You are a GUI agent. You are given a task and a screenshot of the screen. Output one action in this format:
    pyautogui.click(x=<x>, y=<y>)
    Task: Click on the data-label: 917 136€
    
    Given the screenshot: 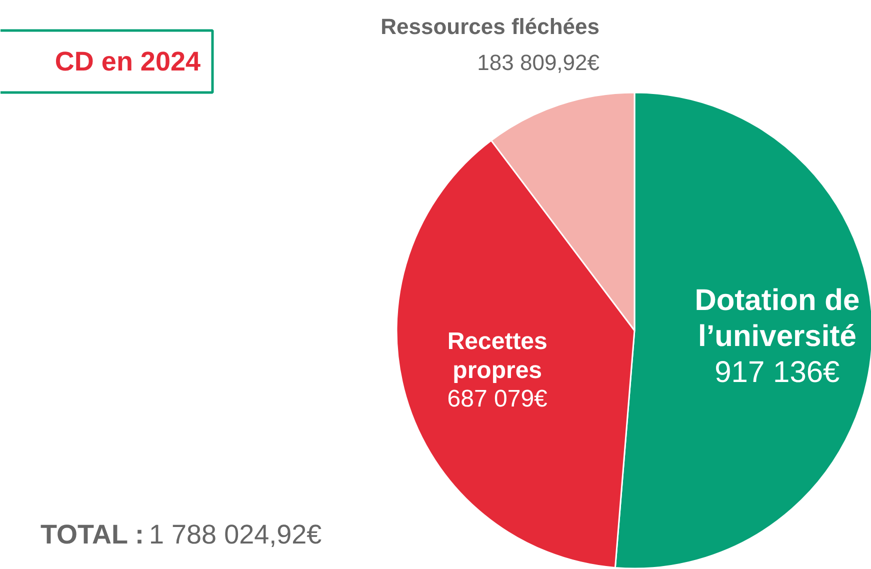 What is the action you would take?
    pyautogui.click(x=777, y=372)
    